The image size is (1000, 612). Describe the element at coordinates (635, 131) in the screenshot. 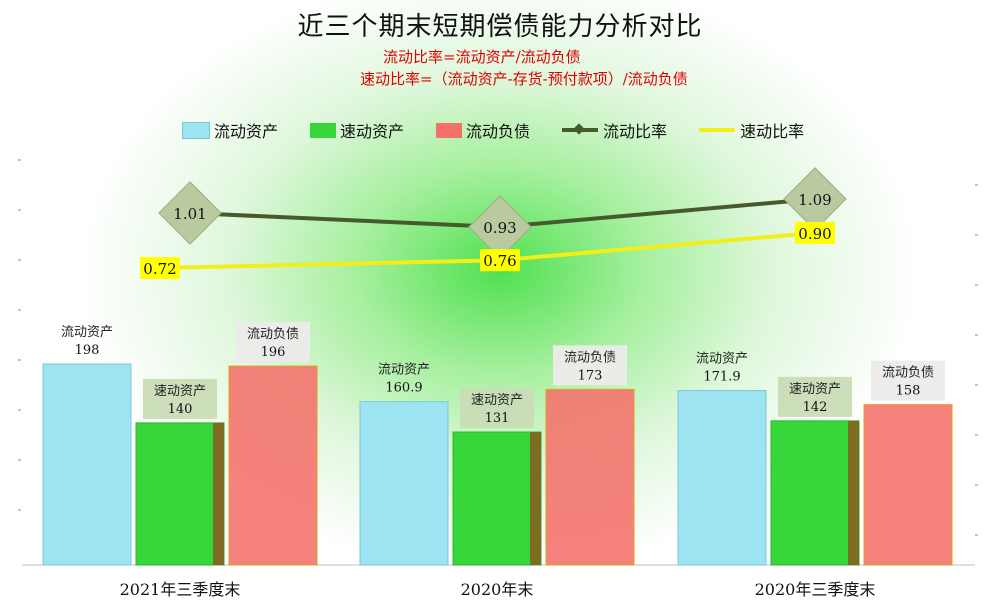

I see `legend-label: 流动比率` at that location.